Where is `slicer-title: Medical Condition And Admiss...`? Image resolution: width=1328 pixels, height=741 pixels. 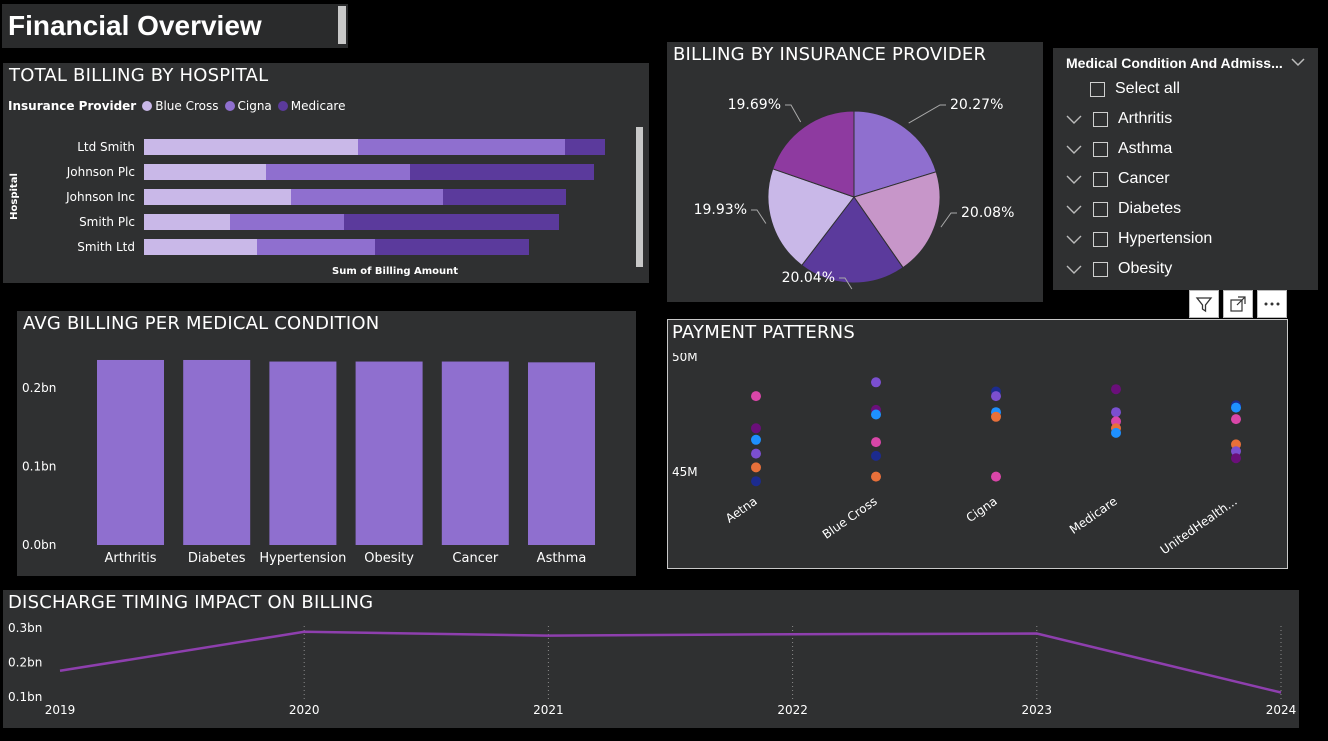
slicer-title: Medical Condition And Admiss... is located at coordinates (1174, 63).